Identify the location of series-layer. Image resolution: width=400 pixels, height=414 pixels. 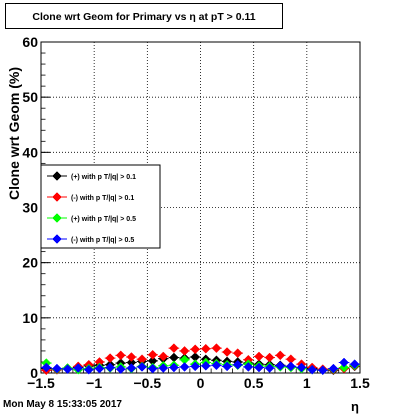
(200, 359).